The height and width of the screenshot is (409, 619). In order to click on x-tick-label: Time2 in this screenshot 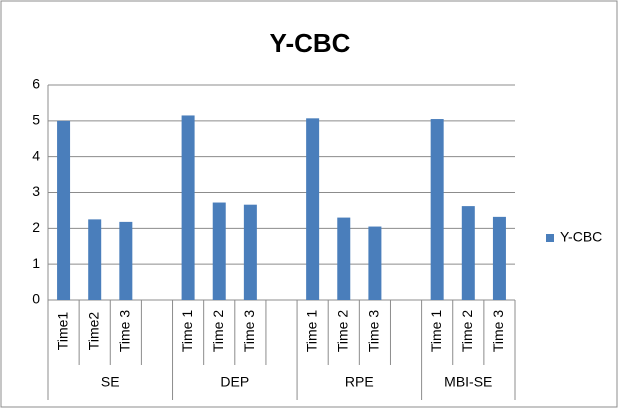, I will do `click(93, 331)`.